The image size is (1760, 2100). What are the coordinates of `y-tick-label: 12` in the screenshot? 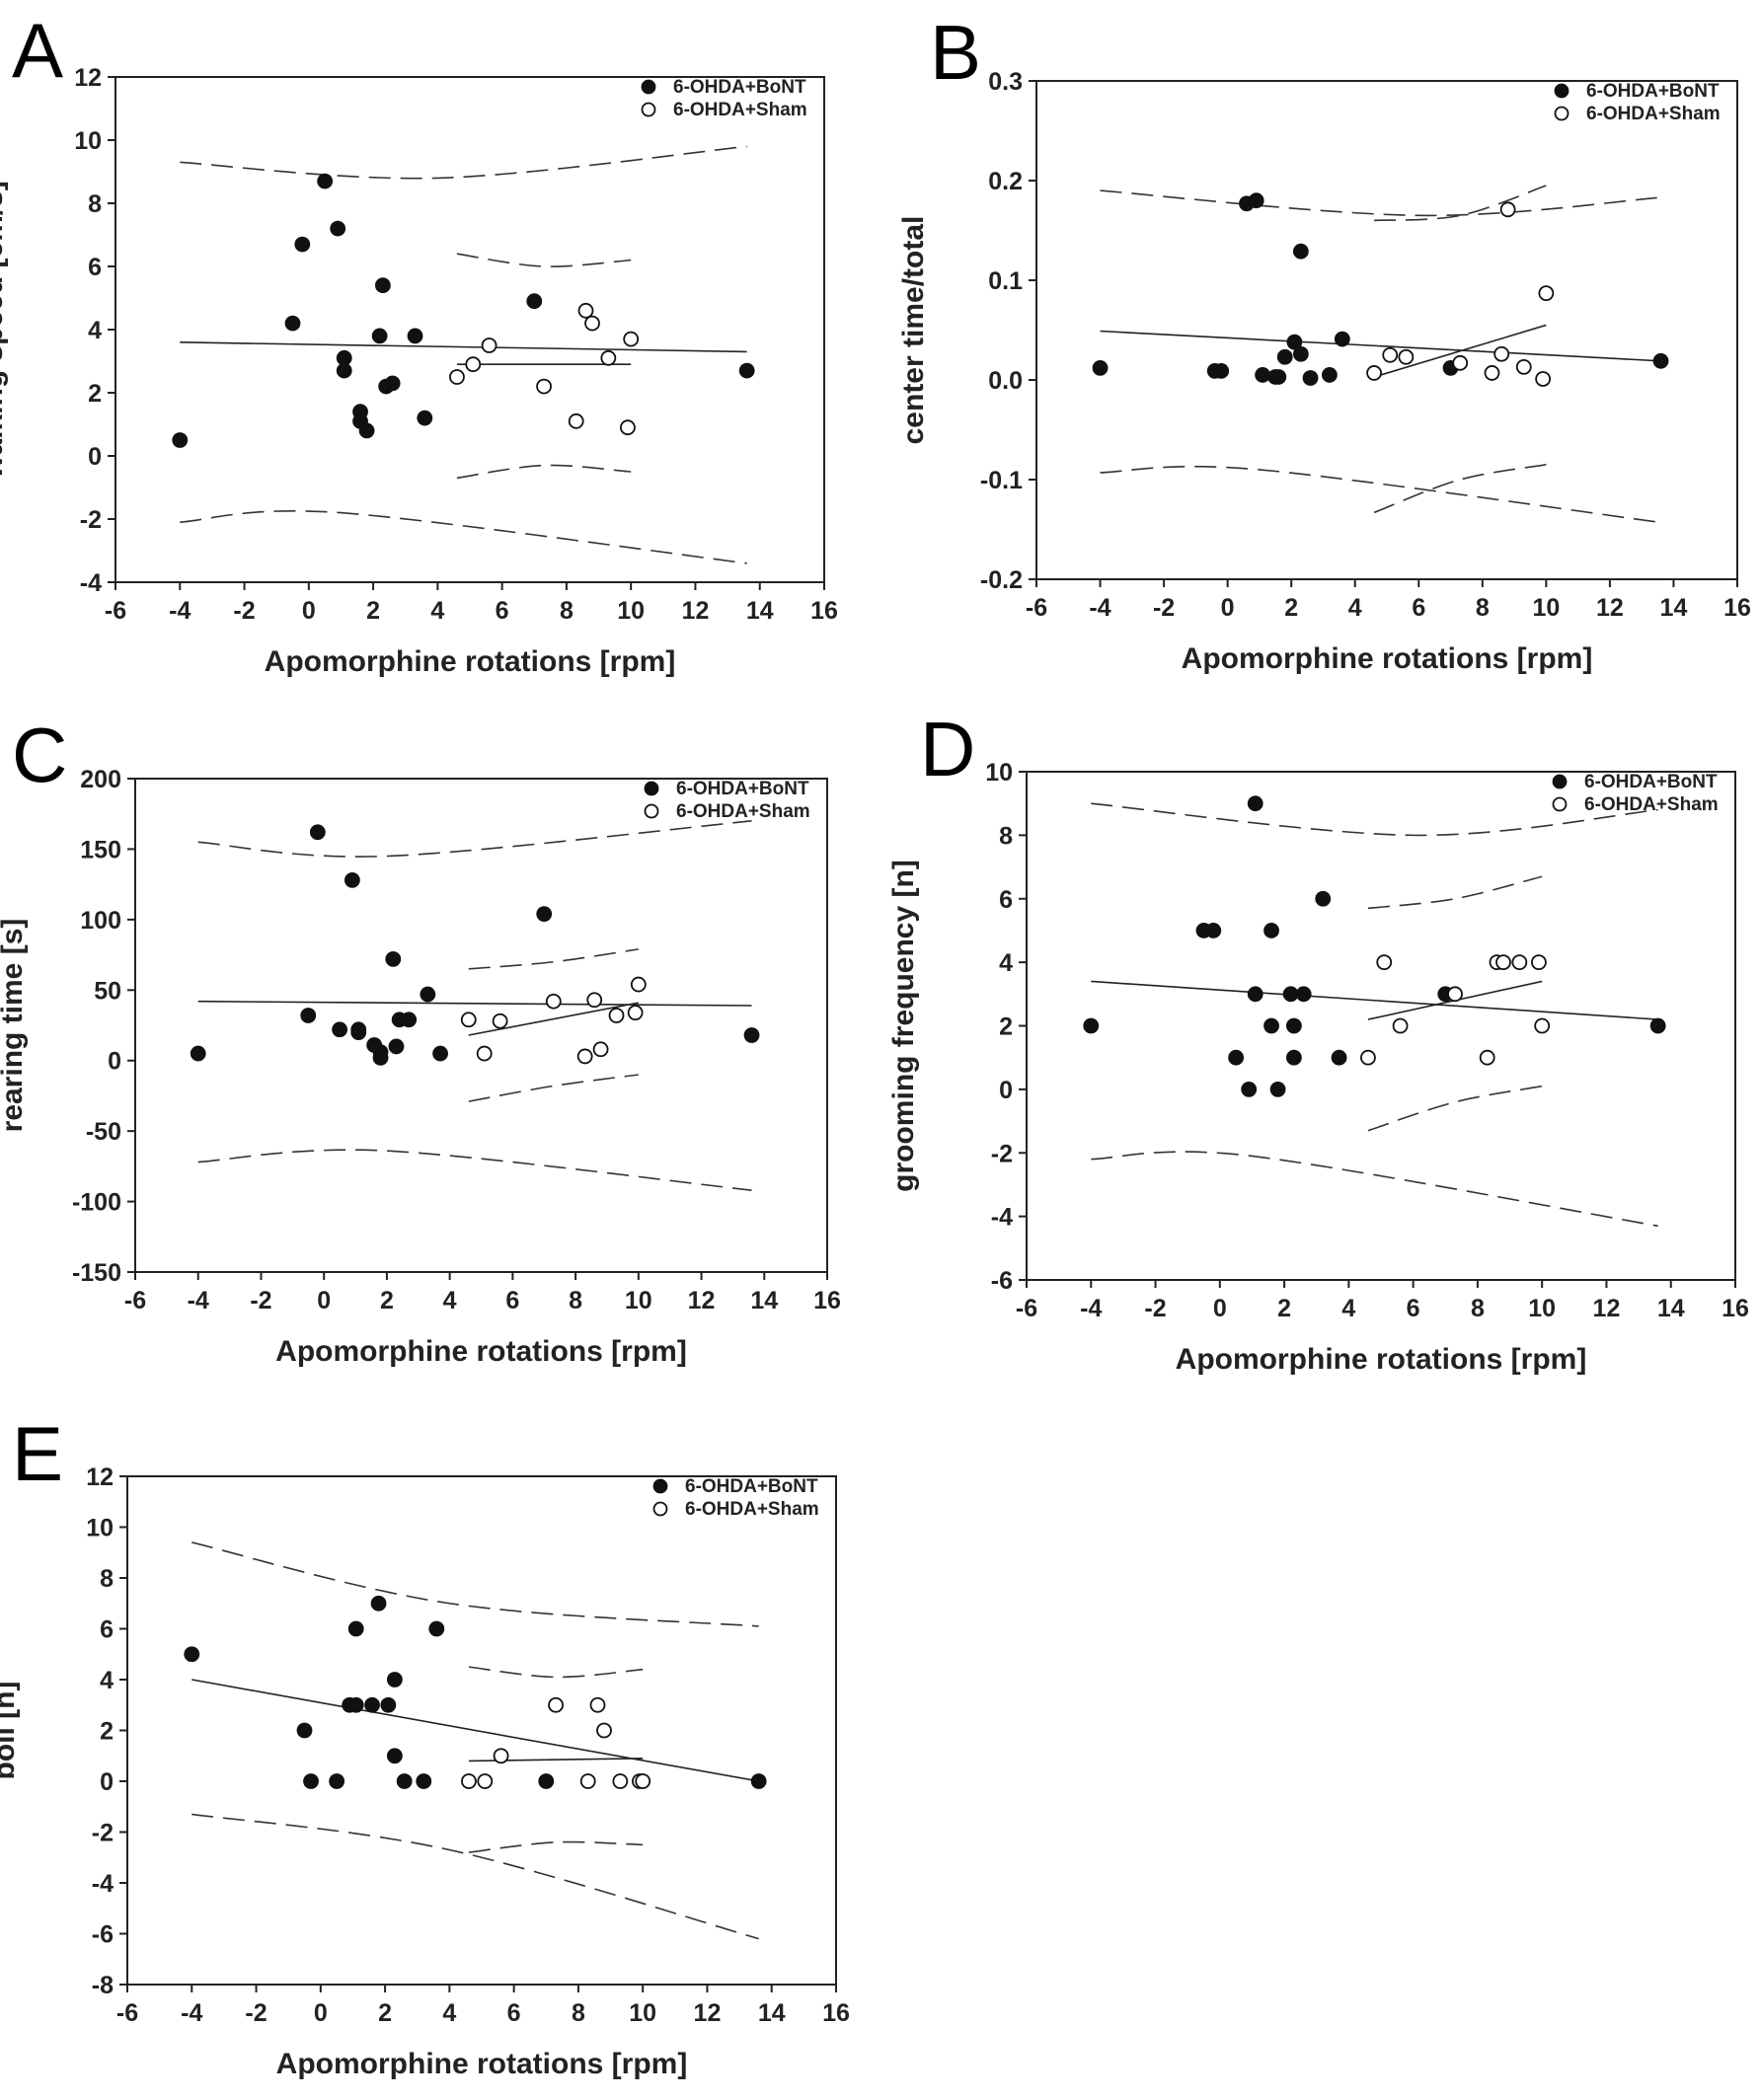 It's located at (88, 78).